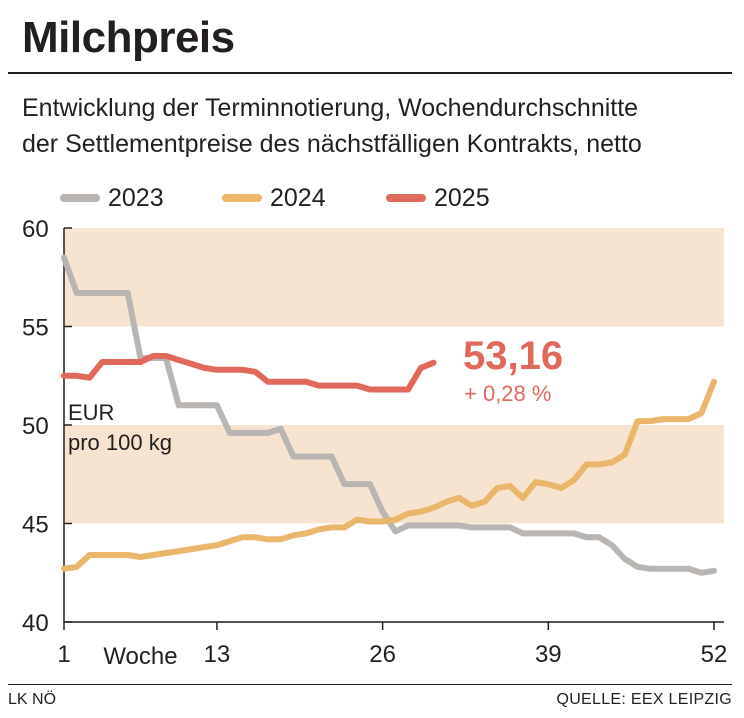 This screenshot has width=744, height=718. I want to click on y-axis-label-line-1: EUR, so click(91, 412).